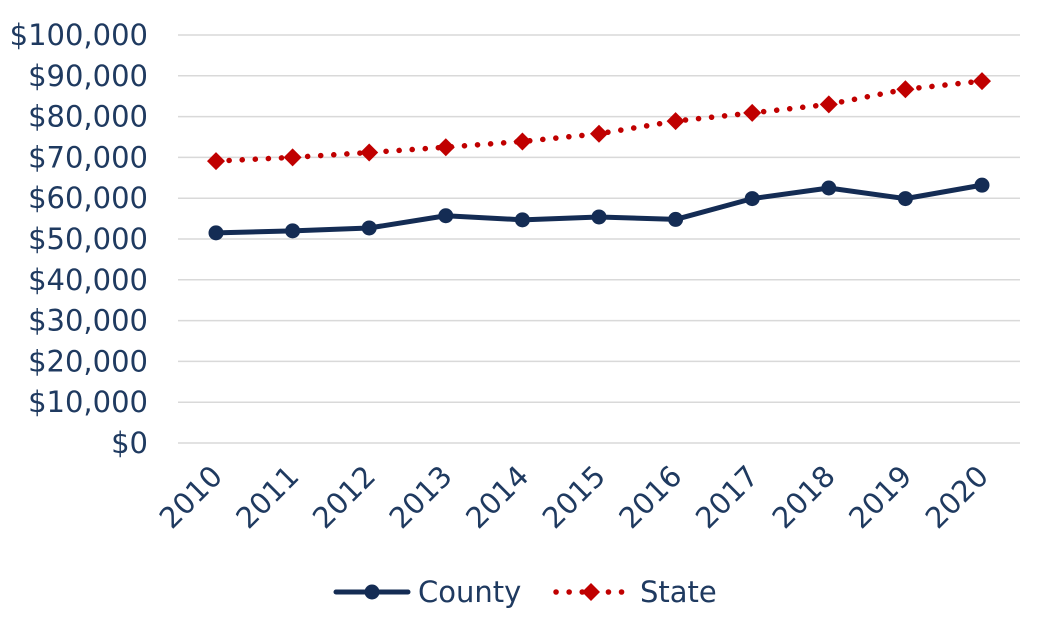 This screenshot has width=1052, height=642. What do you see at coordinates (372, 592) in the screenshot?
I see `legend-marker-county` at bounding box center [372, 592].